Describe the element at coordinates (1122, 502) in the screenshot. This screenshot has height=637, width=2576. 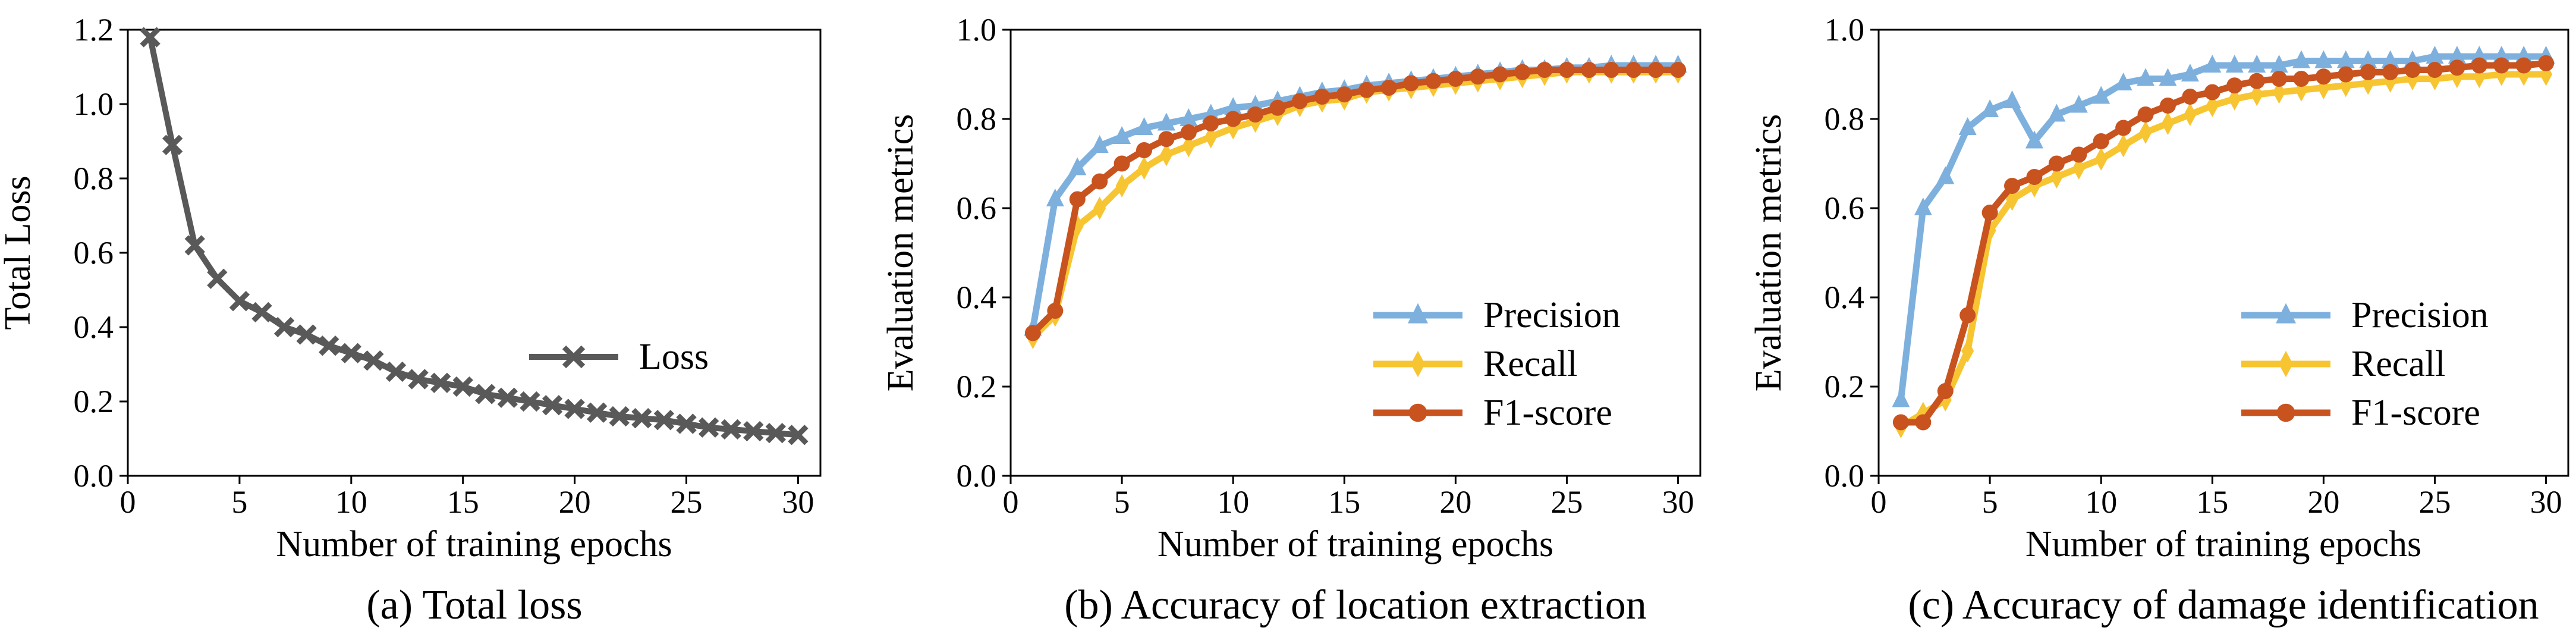
I see `x-tick-label: 5` at that location.